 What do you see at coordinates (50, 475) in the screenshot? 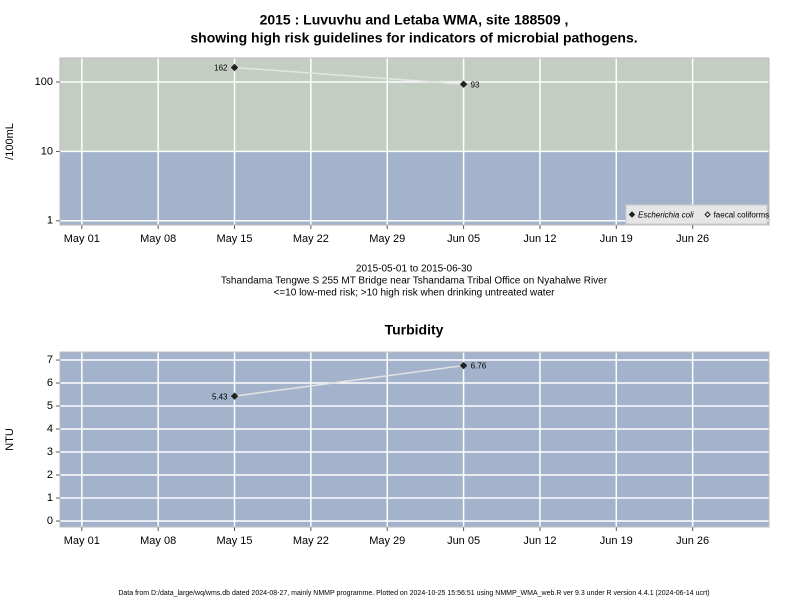
I see `y-tick-label: 2` at bounding box center [50, 475].